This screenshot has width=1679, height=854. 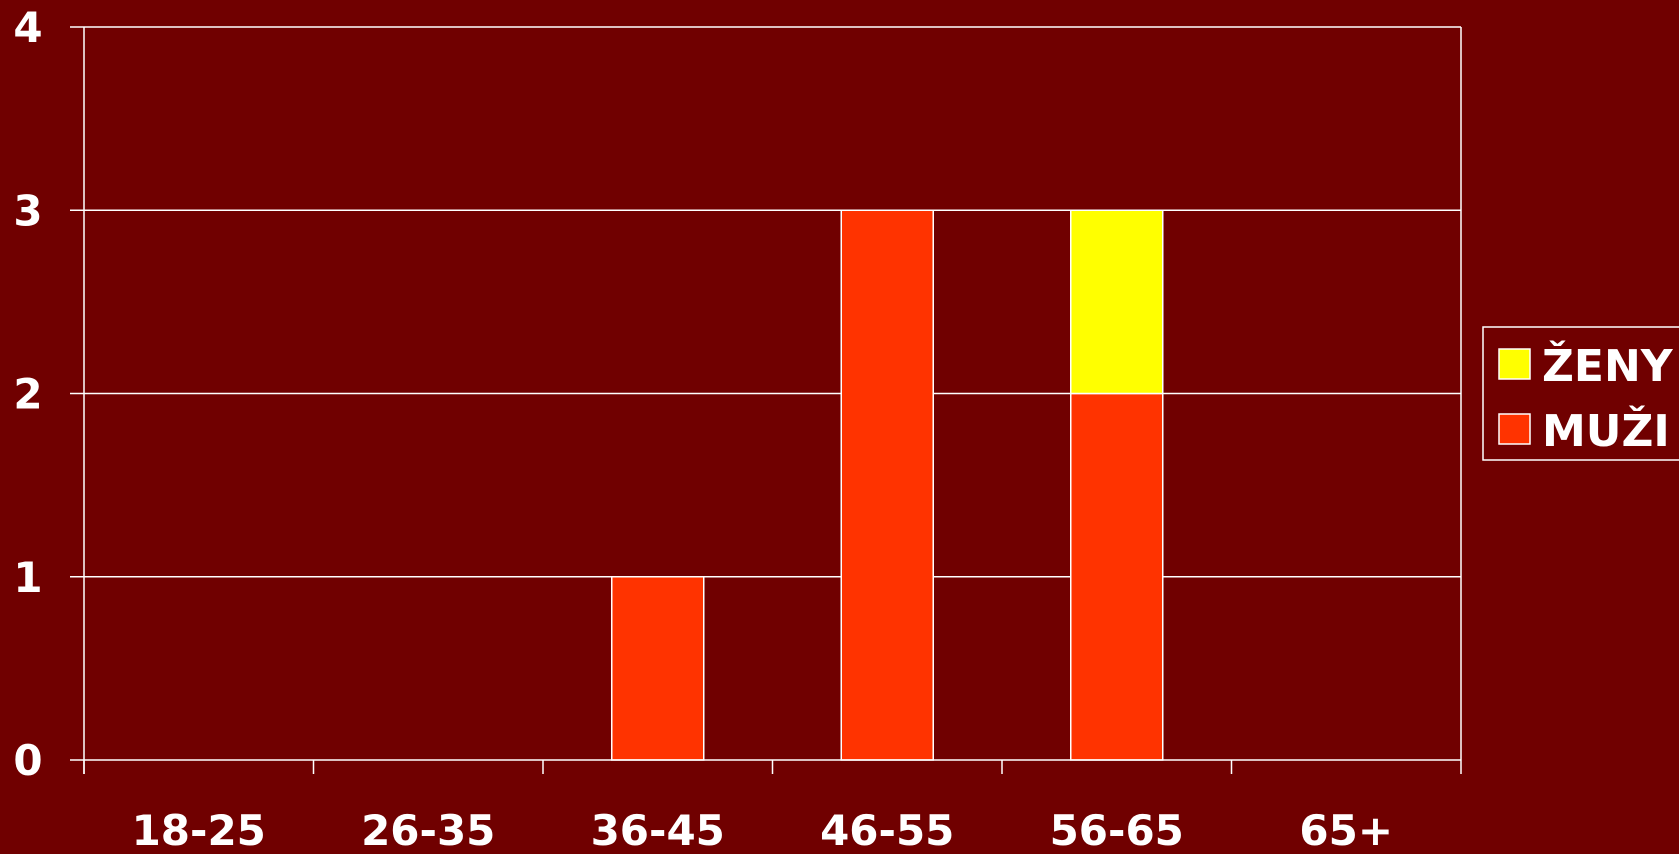 What do you see at coordinates (887, 830) in the screenshot?
I see `x-category-label: 46-55` at bounding box center [887, 830].